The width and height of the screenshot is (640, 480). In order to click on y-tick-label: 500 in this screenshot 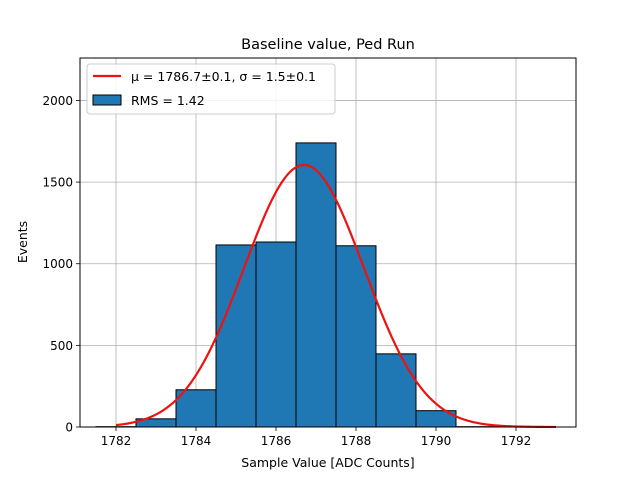, I will do `click(61, 346)`.